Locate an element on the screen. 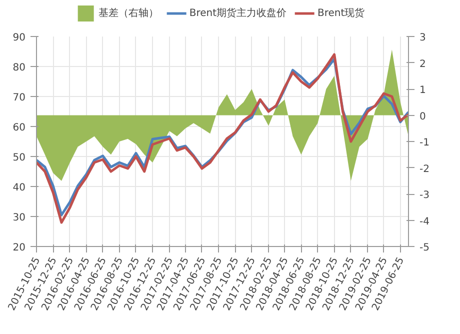 The width and height of the screenshot is (460, 334). legend-label: Brent现货 is located at coordinates (341, 13).